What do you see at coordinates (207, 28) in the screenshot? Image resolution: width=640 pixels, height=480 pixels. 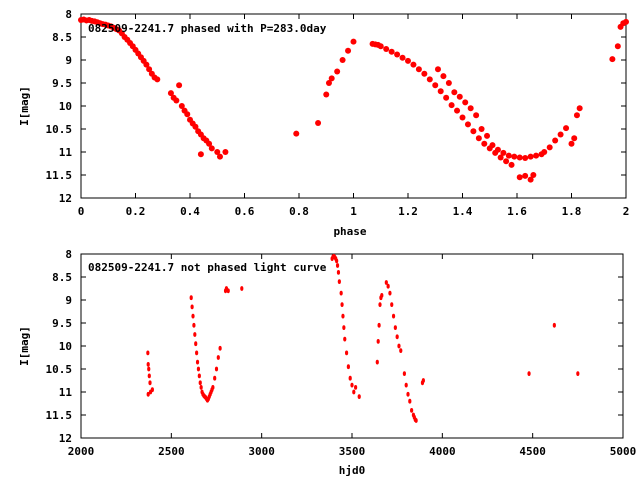 I see `chart-title: 082509-2241.7 phased with P=283.0day` at bounding box center [207, 28].